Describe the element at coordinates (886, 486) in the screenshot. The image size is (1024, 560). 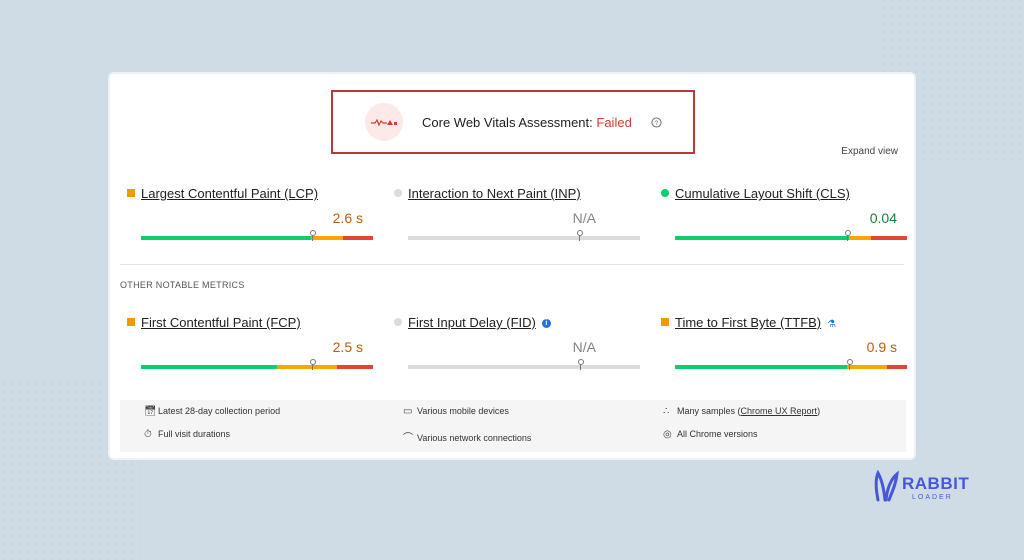
I see `rabbit-ears-icon` at that location.